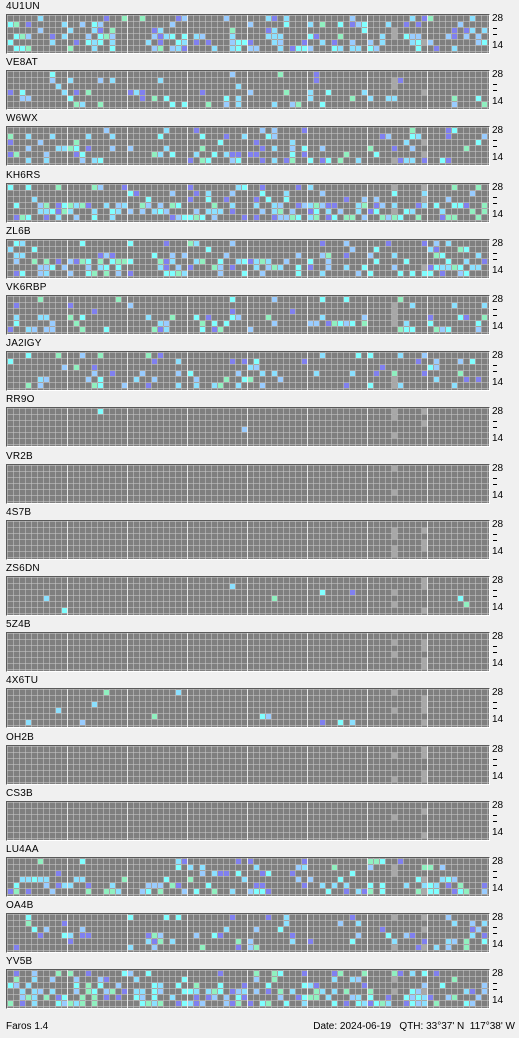 This screenshot has width=519, height=1038. I want to click on date-label: Date:, so click(325, 1026).